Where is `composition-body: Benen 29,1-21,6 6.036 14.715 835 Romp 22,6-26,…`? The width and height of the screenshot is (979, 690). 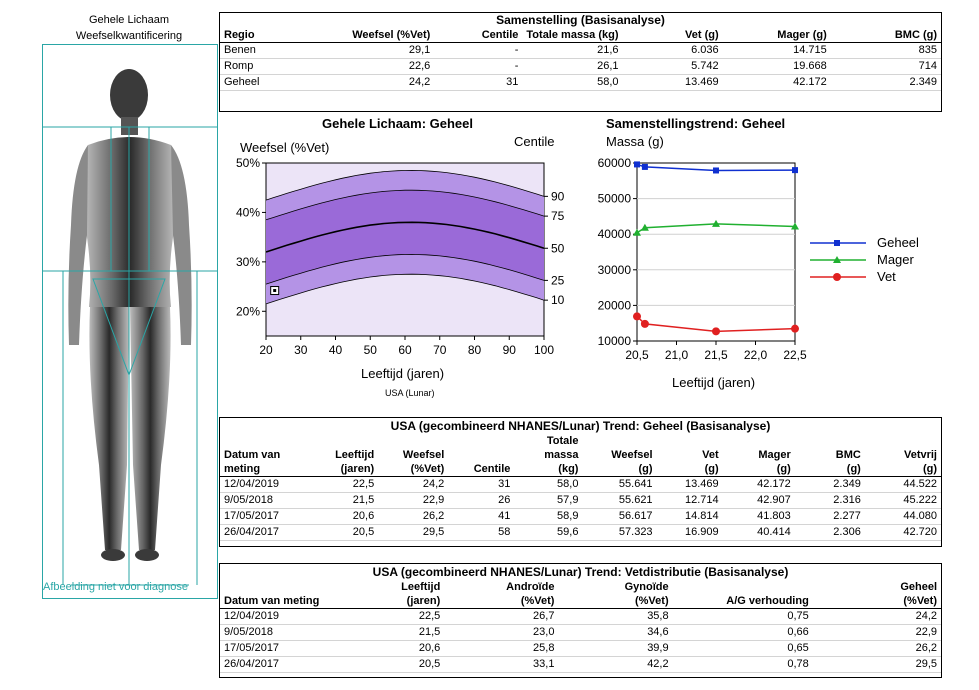
composition-body: Benen 29,1-21,6 6.036 14.715 835 Romp 22,6-26,… is located at coordinates (580, 66).